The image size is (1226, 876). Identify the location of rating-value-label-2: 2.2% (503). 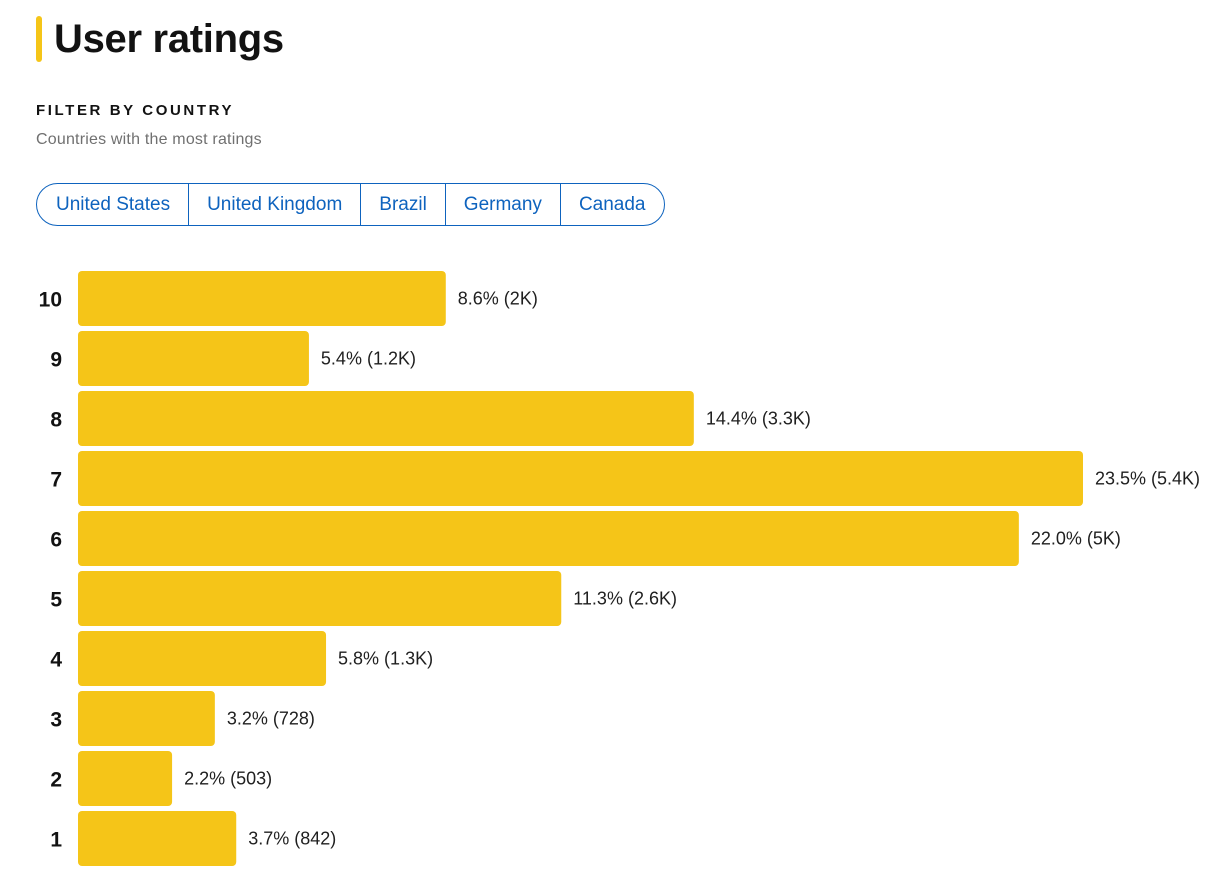
(228, 779).